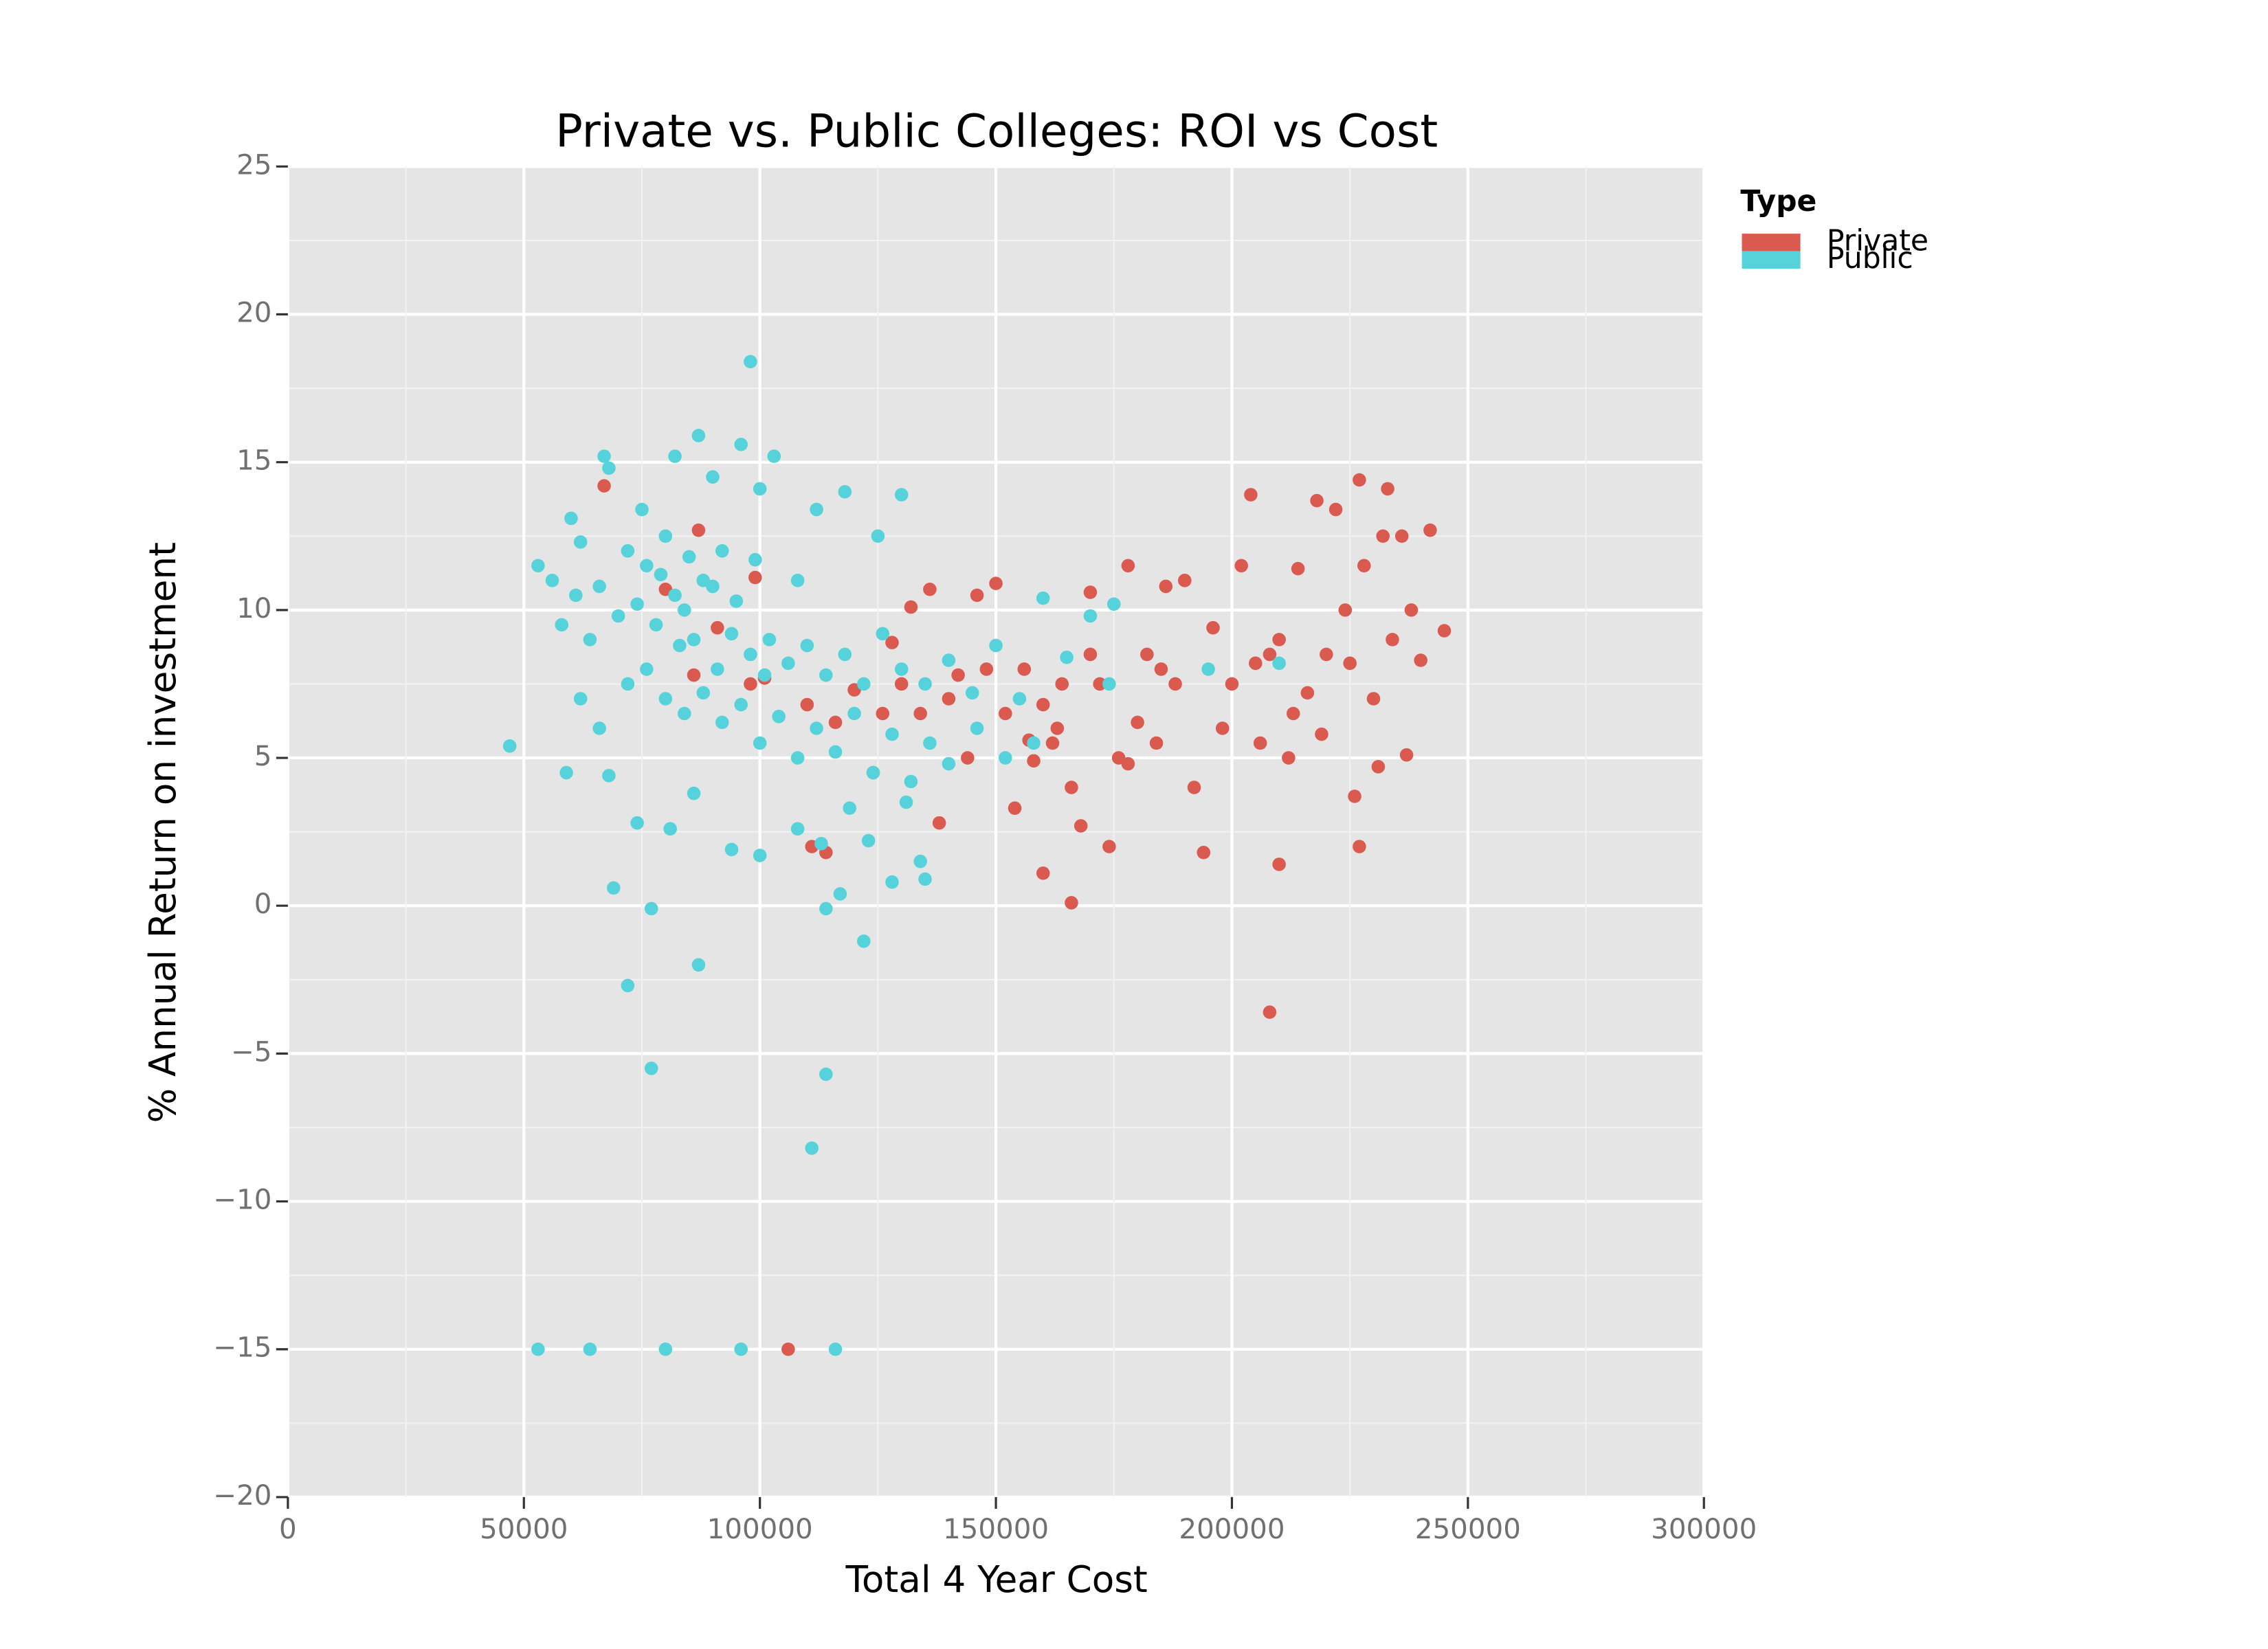  Describe the element at coordinates (1468, 1529) in the screenshot. I see `x-tick-label: 250000` at that location.